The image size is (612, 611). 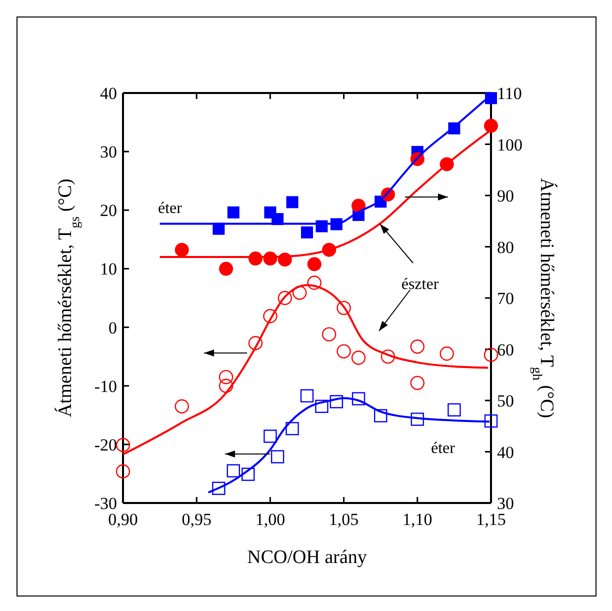 What do you see at coordinates (108, 210) in the screenshot?
I see `y-tick-label: 20` at bounding box center [108, 210].